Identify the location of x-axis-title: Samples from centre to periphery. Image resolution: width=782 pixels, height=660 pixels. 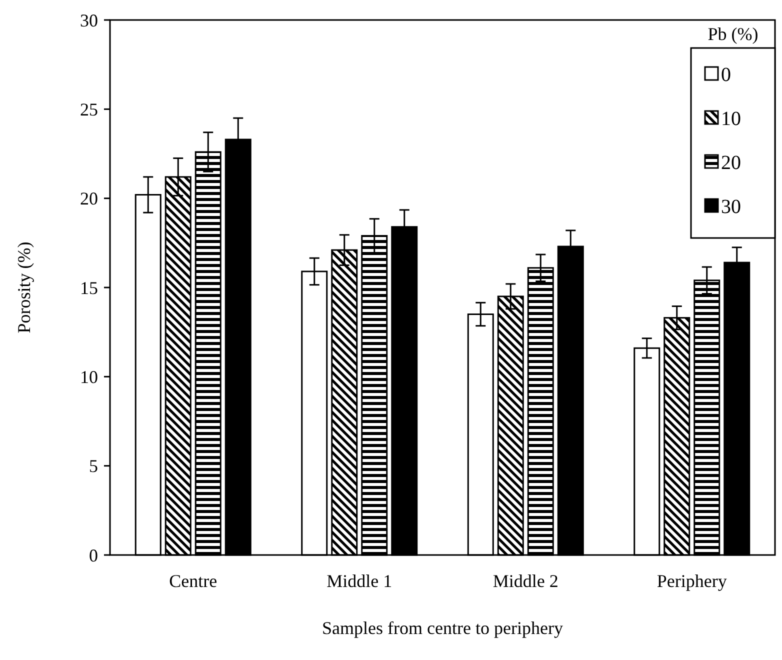
(442, 628).